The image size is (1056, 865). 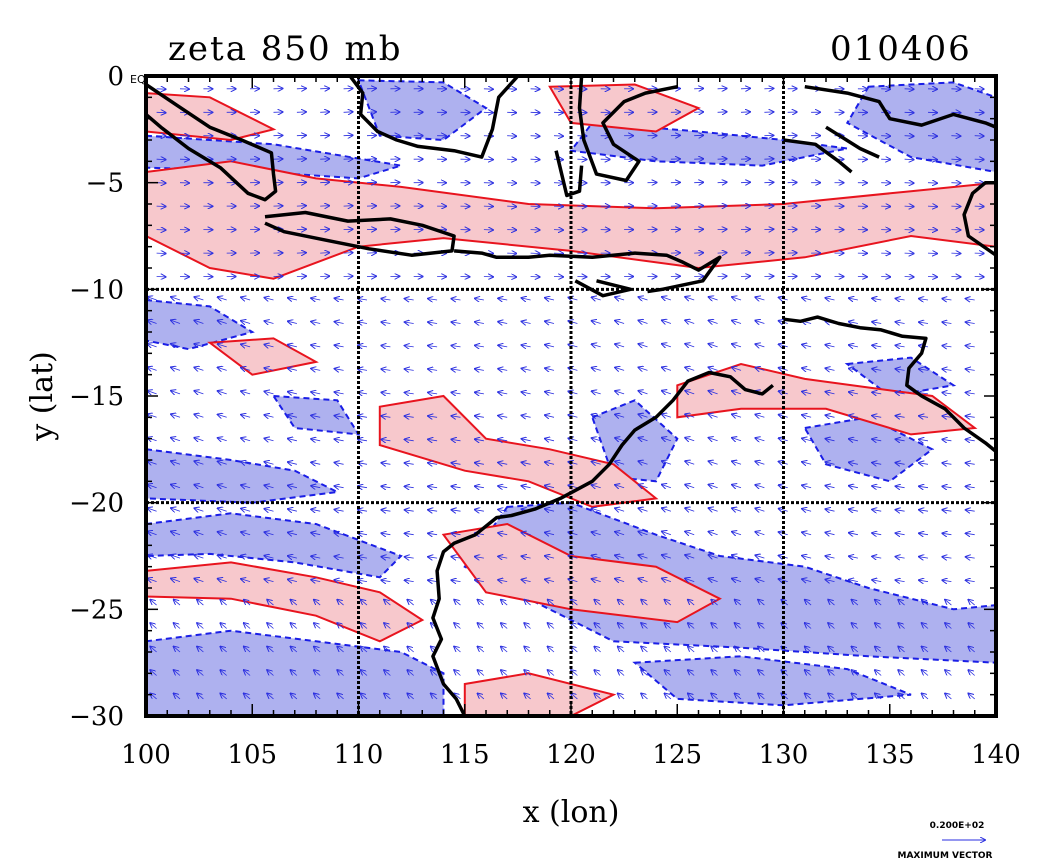 I want to click on equator-label: EQ, so click(x=138, y=79).